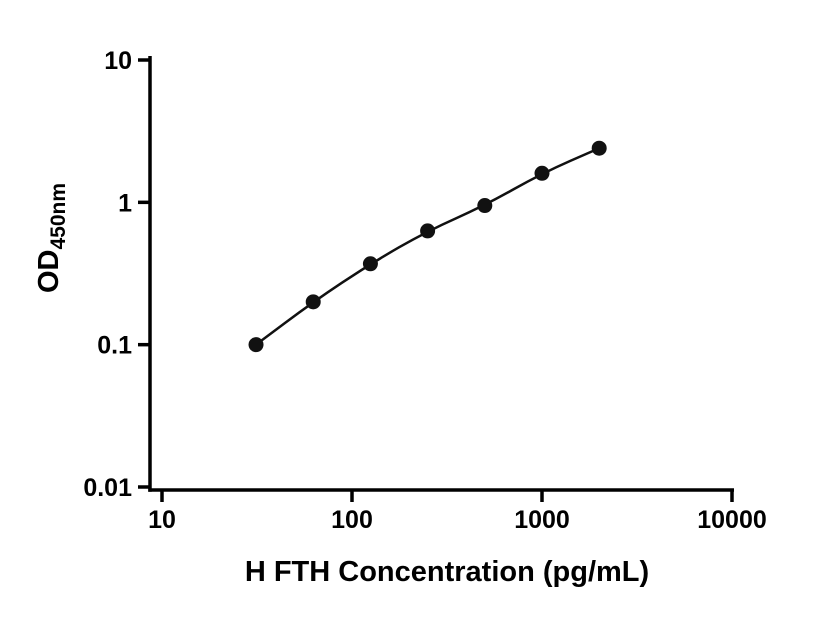  I want to click on y-tick-label: 1, so click(125, 203).